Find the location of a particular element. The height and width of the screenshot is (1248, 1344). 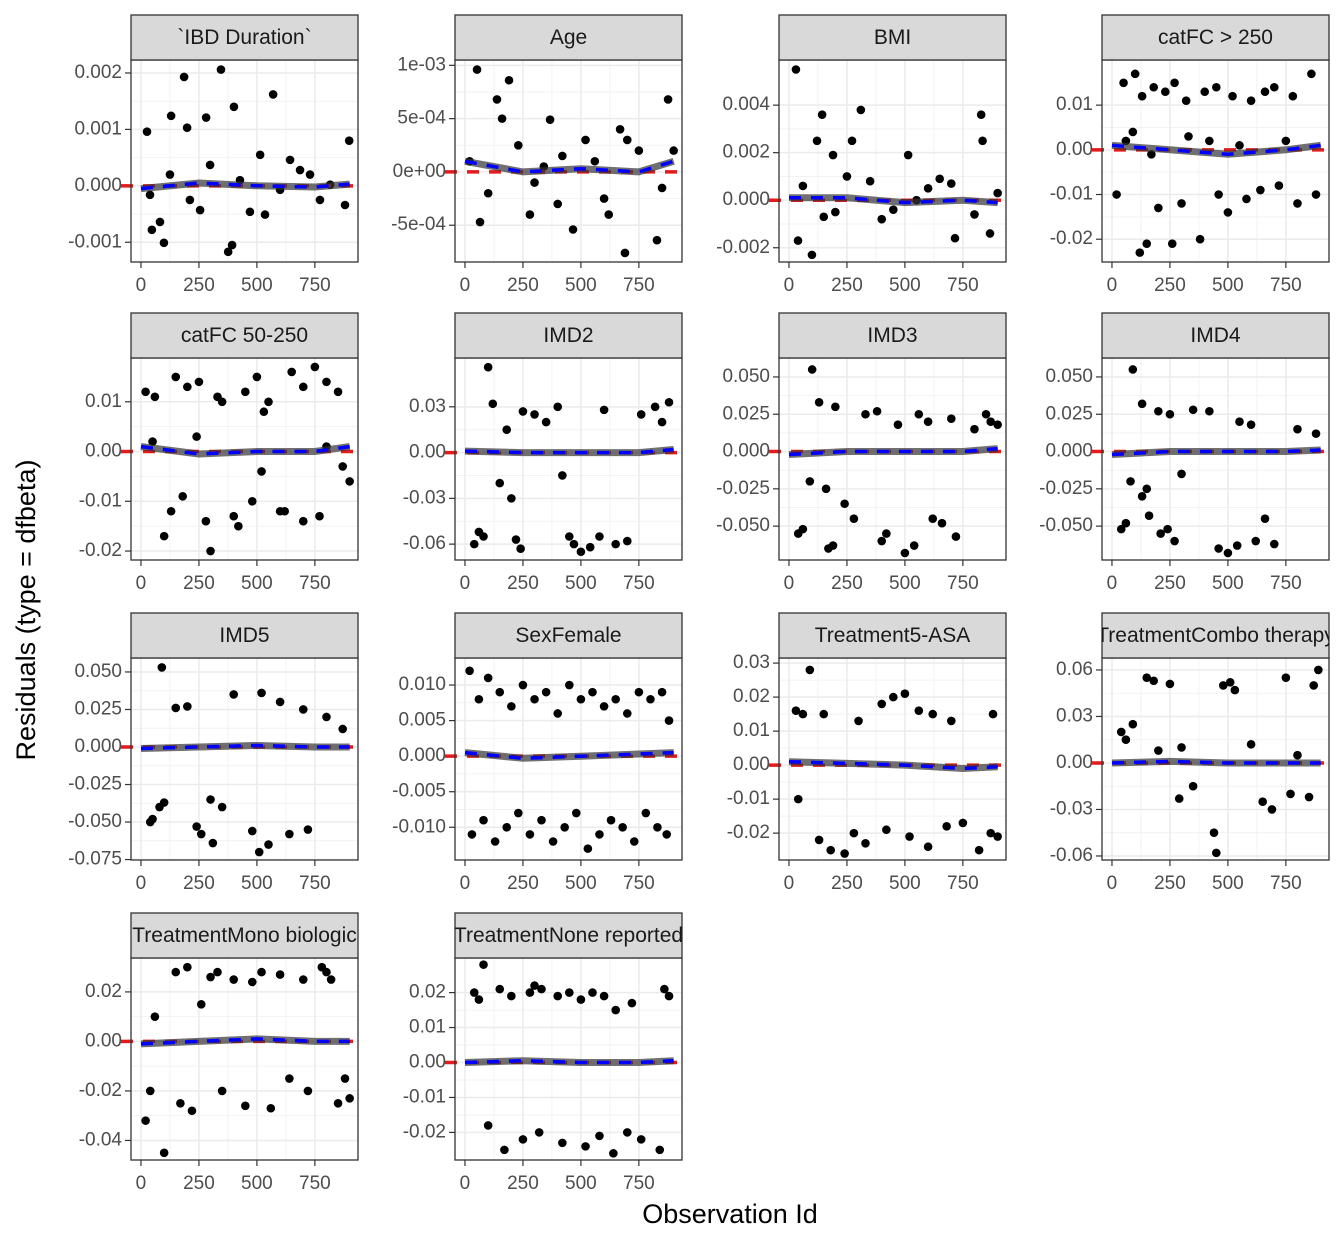

y-tick-label: -0.002 is located at coordinates (743, 247).